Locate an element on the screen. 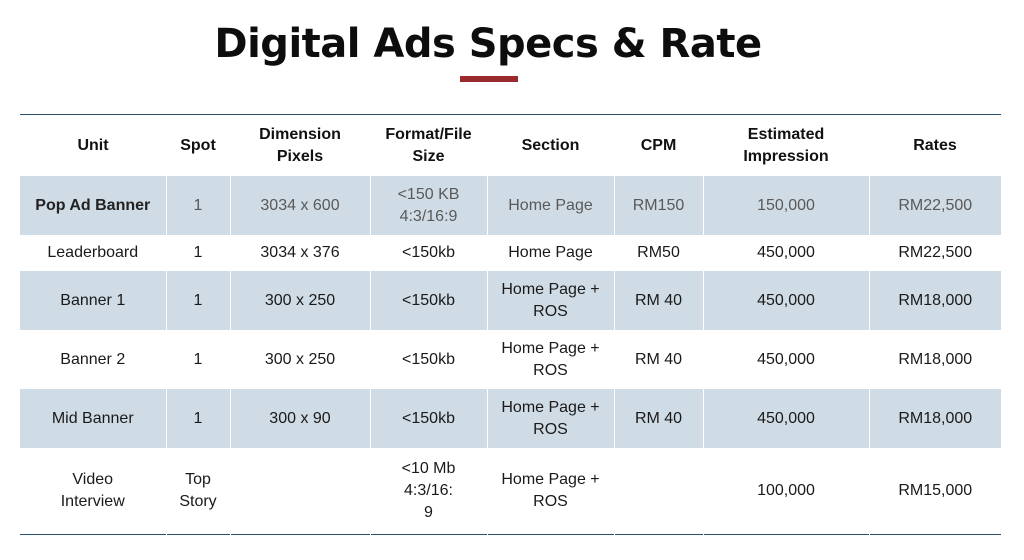 The image size is (1024, 560). cell-cpm: RM50 is located at coordinates (658, 253).